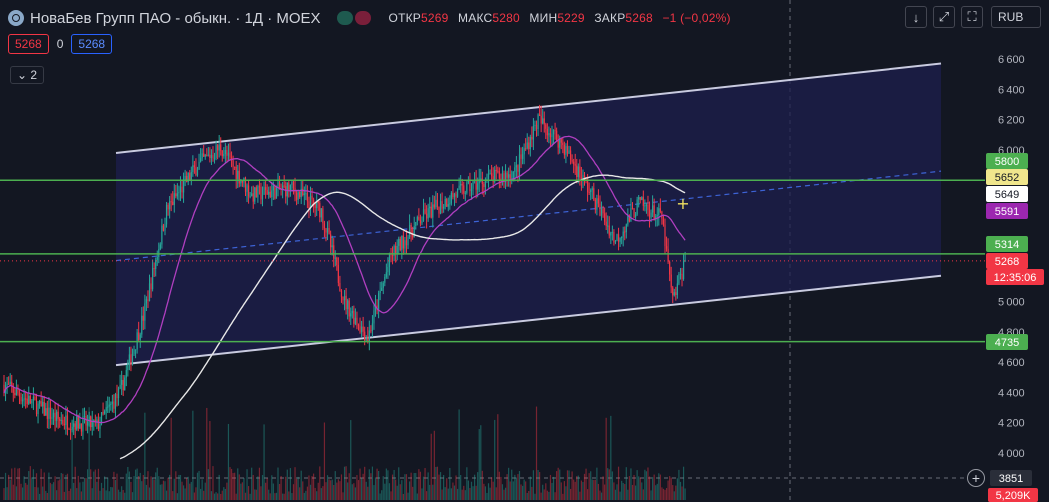 This screenshot has height=502, width=1049. Describe the element at coordinates (92, 44) in the screenshot. I see `buy-button: 5268` at that location.